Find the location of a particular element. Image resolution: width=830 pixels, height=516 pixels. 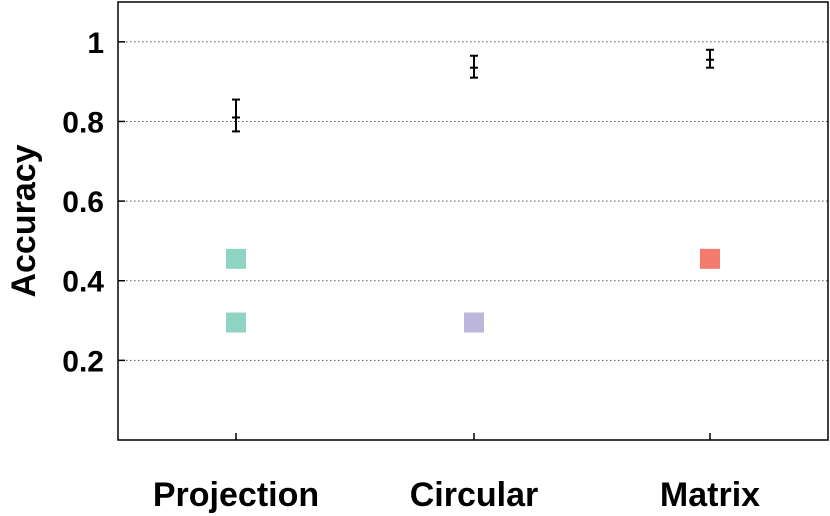

y-tick-label: 0.6 is located at coordinates (83, 202).